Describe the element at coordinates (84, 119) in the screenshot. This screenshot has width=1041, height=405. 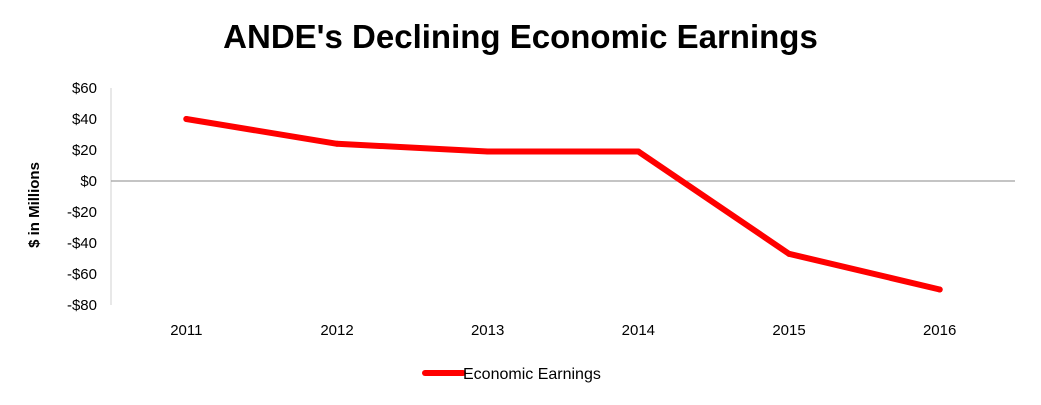
I see `y-tick-label: $40` at that location.